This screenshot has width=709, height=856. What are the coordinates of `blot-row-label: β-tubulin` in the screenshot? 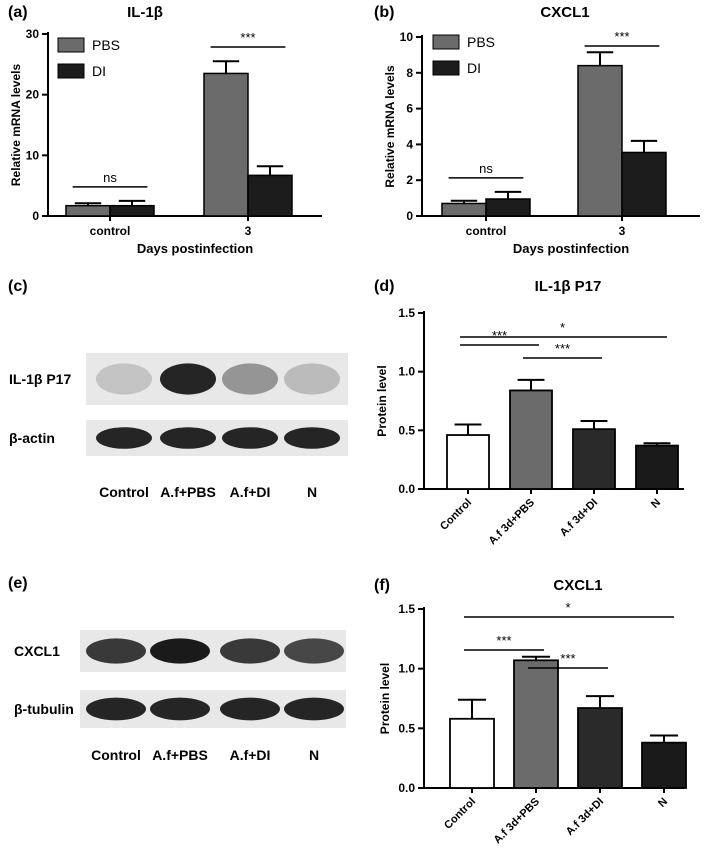 It's located at (44, 709).